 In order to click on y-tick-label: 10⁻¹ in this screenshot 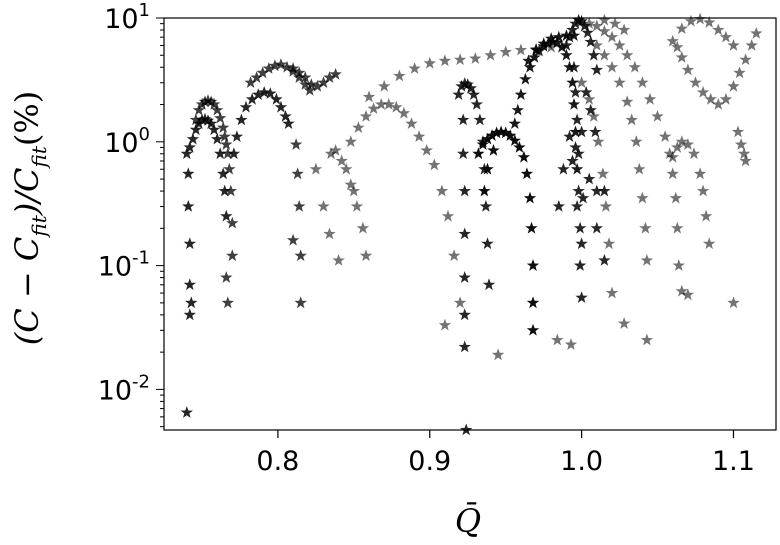, I will do `click(124, 265)`.